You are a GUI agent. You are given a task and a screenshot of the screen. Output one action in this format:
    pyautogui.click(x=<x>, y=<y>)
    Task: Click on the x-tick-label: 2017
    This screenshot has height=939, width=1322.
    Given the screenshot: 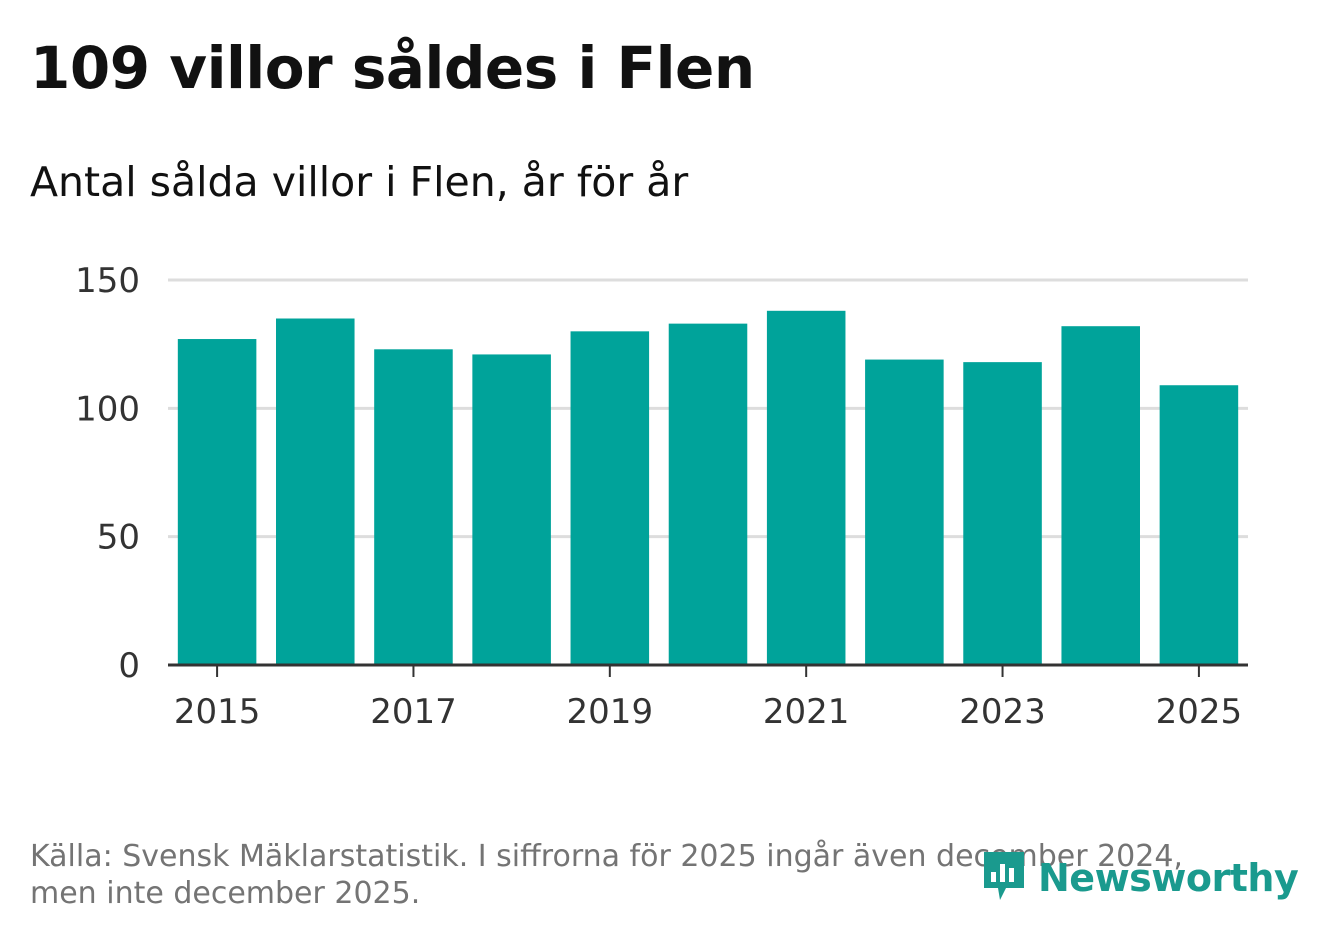 What is the action you would take?
    pyautogui.click(x=413, y=712)
    